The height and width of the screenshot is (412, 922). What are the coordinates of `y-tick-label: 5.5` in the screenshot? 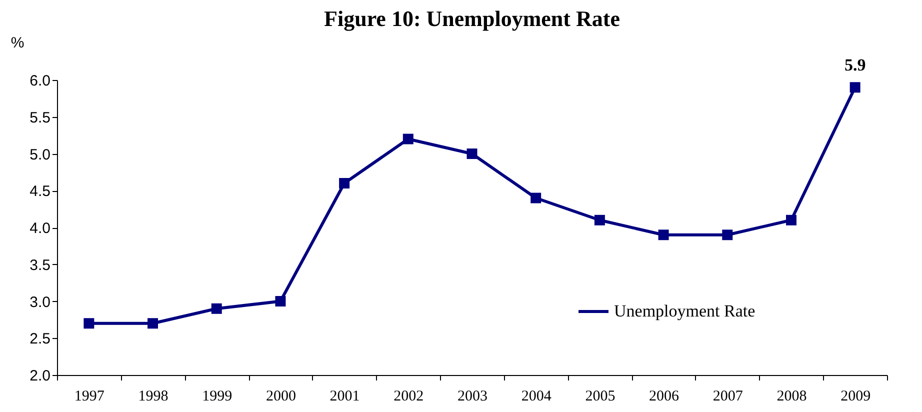 It's located at (40, 117).